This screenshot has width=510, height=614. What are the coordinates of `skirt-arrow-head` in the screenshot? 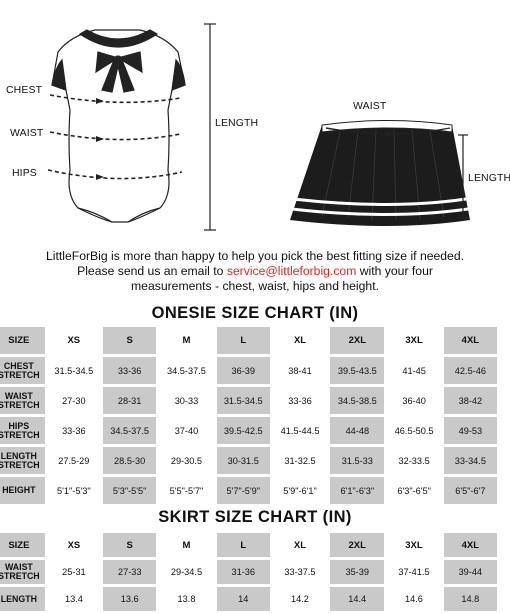 It's located at (390, 134).